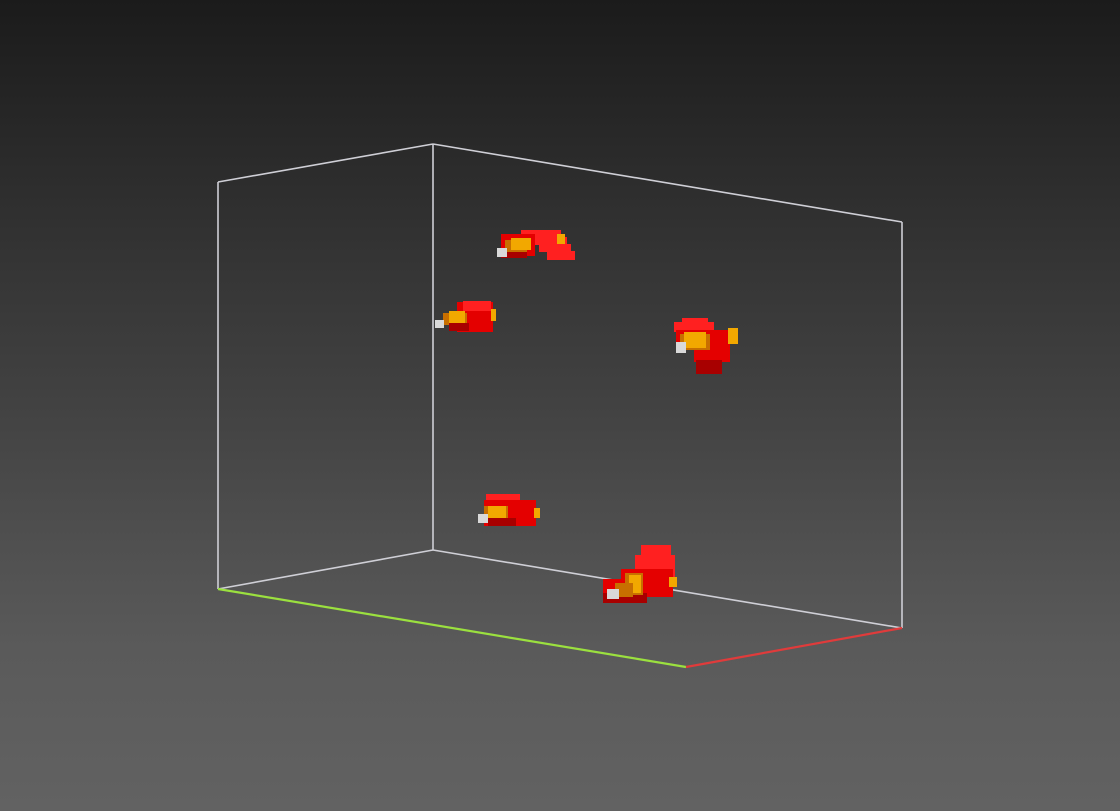 This screenshot has height=811, width=1120. What do you see at coordinates (325, 569) in the screenshot?
I see `box-edge-left-bottom` at bounding box center [325, 569].